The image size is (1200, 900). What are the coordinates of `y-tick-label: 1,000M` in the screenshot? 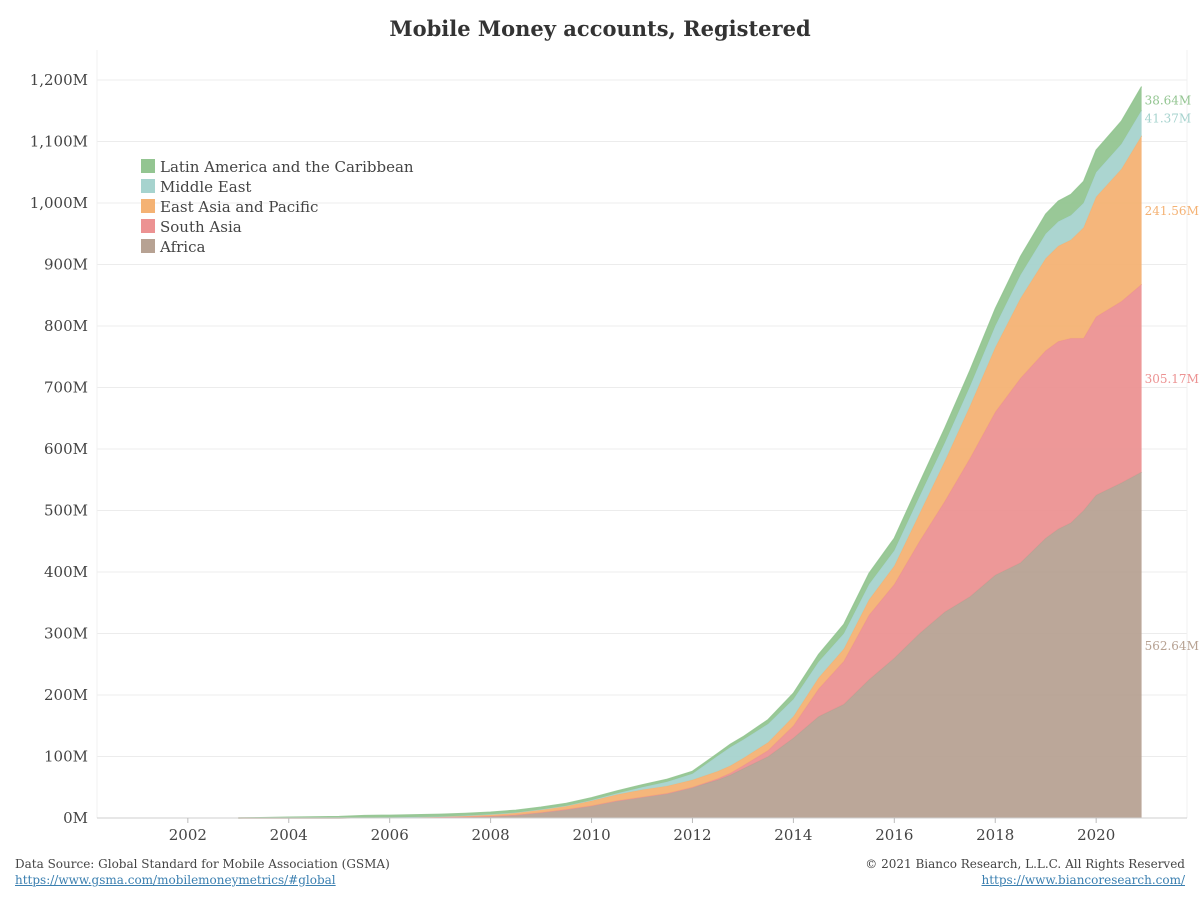 It's located at (59, 203).